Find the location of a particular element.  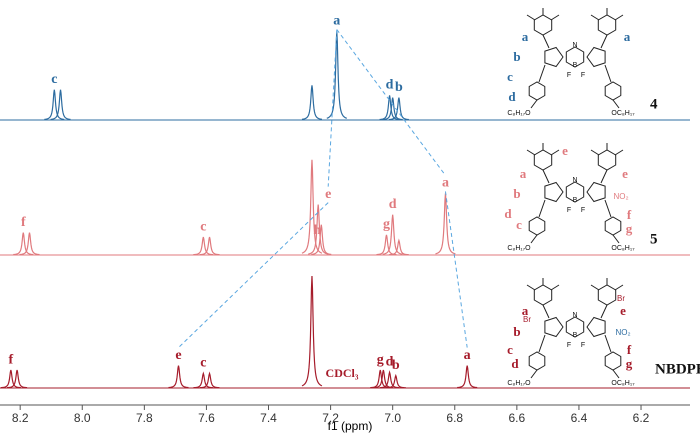

peak-label: h is located at coordinates (317, 230).